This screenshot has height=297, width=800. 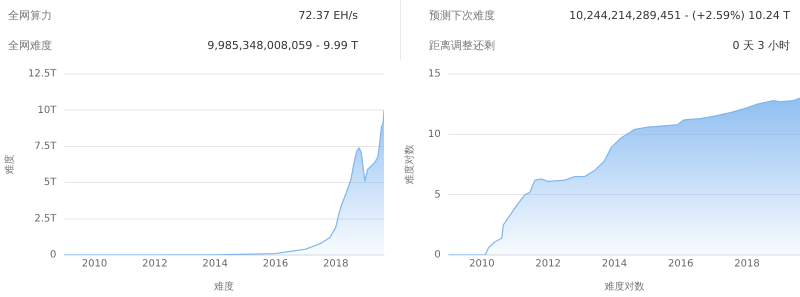 I want to click on text: 9,985,348,008,059 - 9.99 T, so click(x=282, y=45).